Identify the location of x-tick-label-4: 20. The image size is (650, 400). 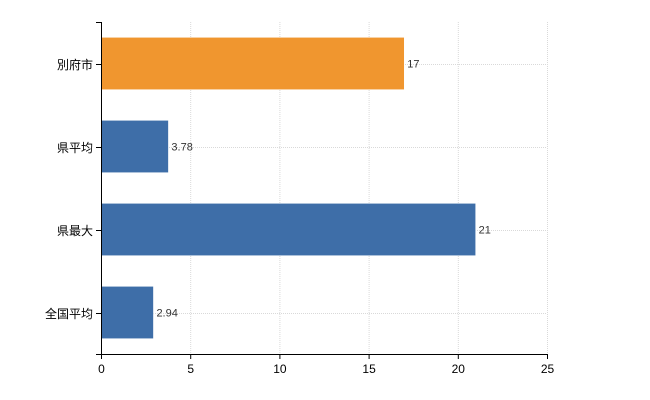
(459, 369).